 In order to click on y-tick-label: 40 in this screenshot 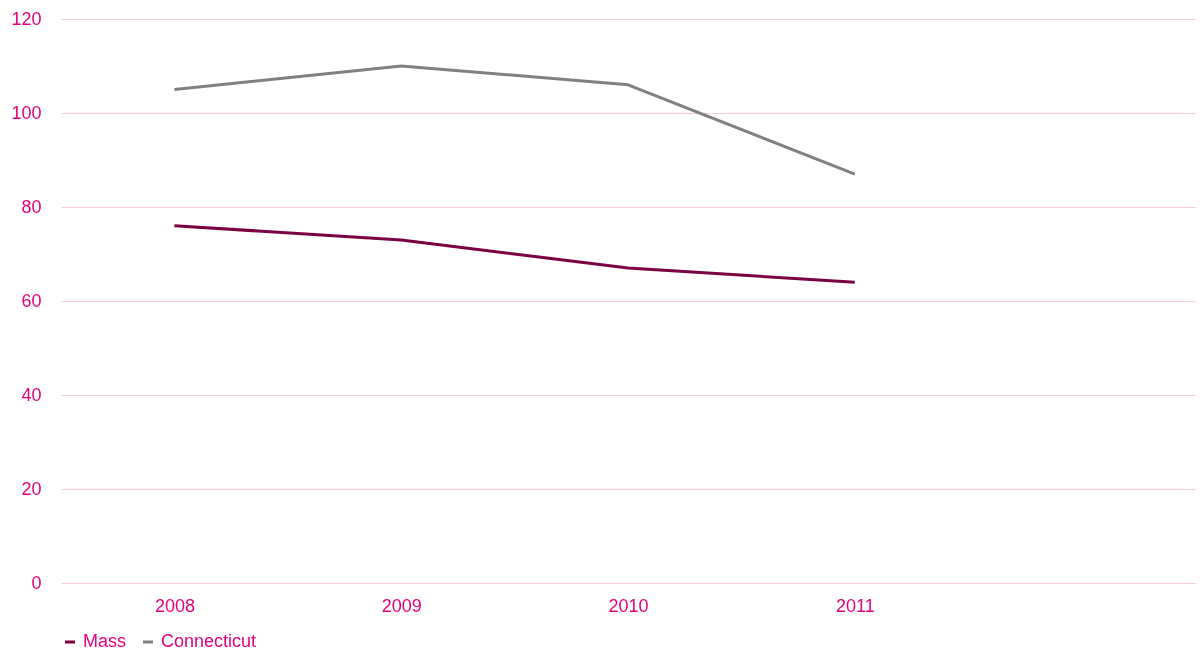, I will do `click(31, 394)`.